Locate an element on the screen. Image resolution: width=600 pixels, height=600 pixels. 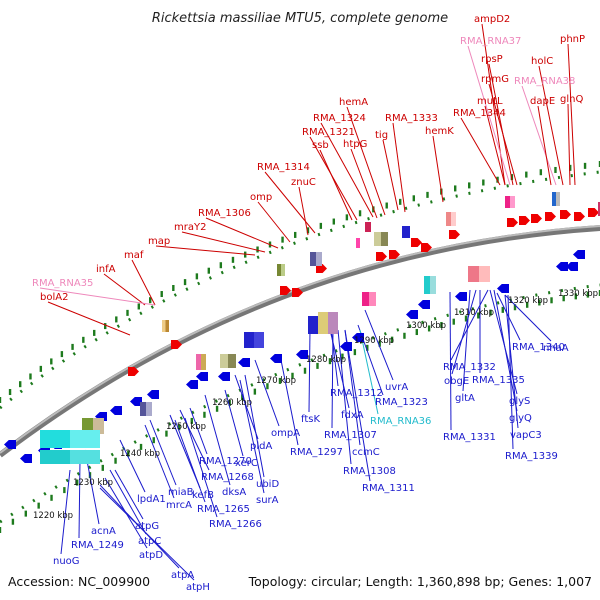
gene-label-nuog: nuoG is located at coordinates (66, 561).